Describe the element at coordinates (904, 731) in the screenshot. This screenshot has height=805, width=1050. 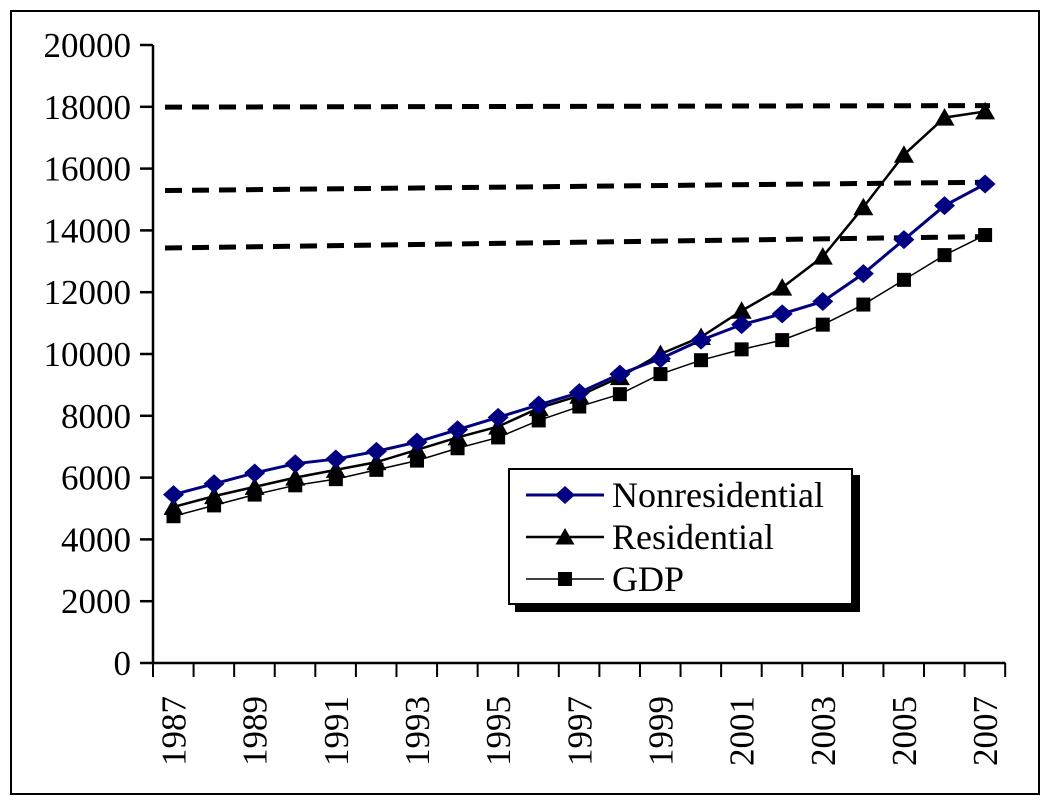
I see `x-tick-label: 2005` at that location.